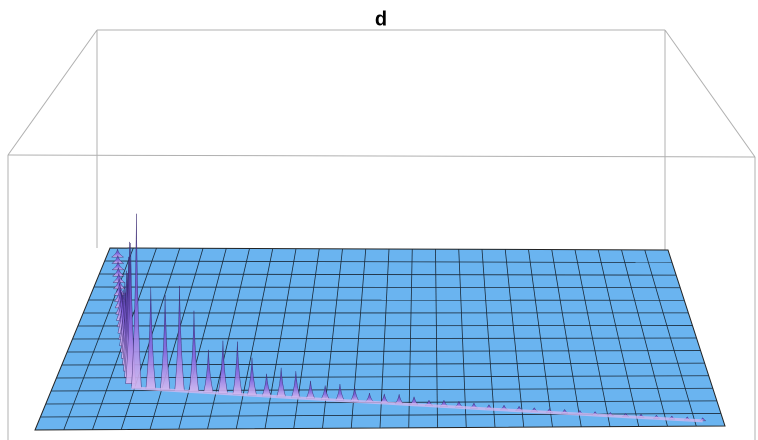 The image size is (758, 440). What do you see at coordinates (381, 19) in the screenshot?
I see `chart-title: d` at bounding box center [381, 19].